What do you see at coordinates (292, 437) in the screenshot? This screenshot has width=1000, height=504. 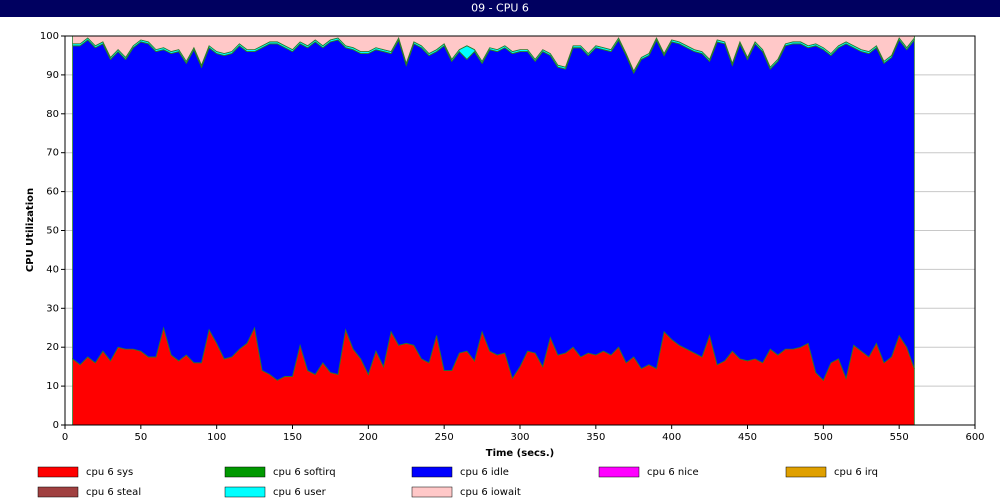 I see `x-tick-label: 150` at bounding box center [292, 437].